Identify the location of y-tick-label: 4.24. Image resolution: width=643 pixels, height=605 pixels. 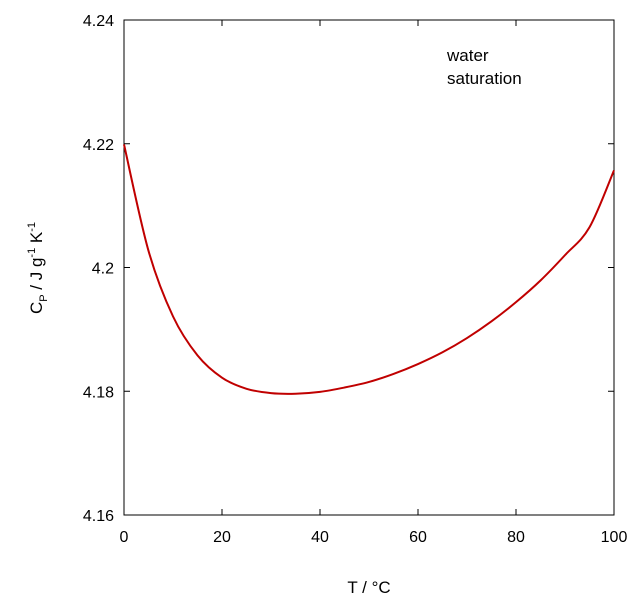
(98, 21).